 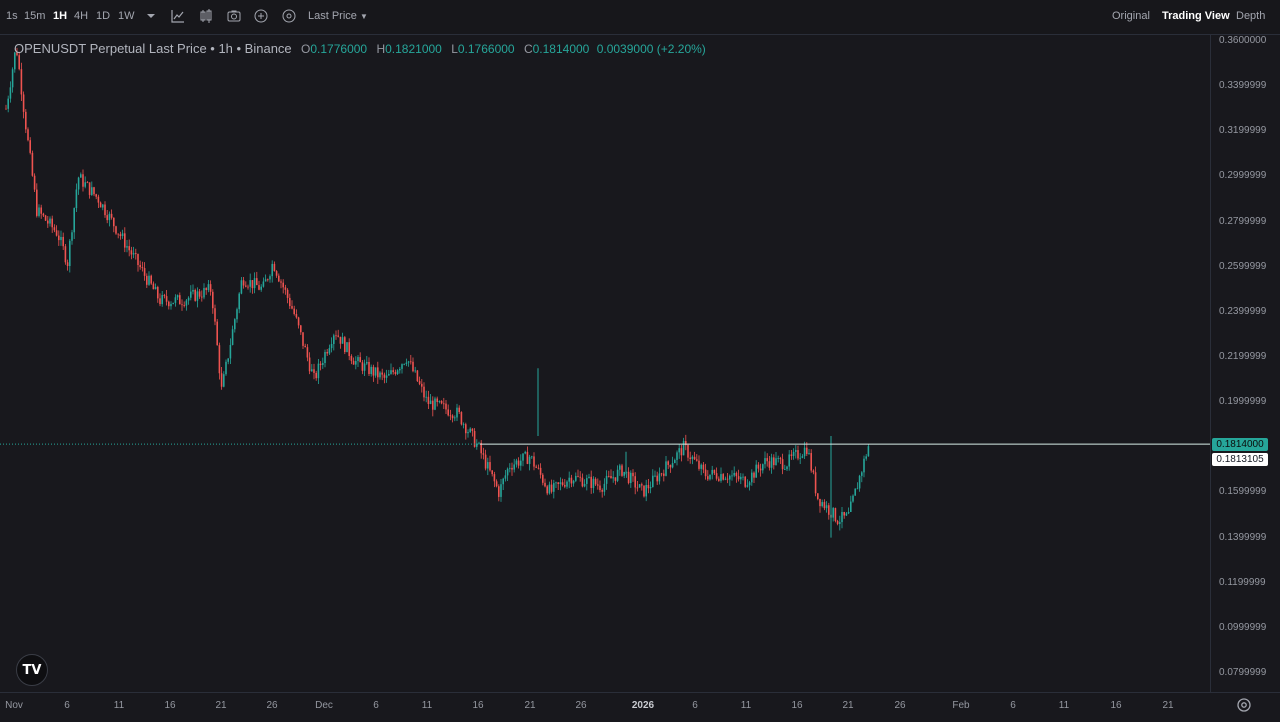 I want to click on price-type-chevron-icon: ▼, so click(x=363, y=16).